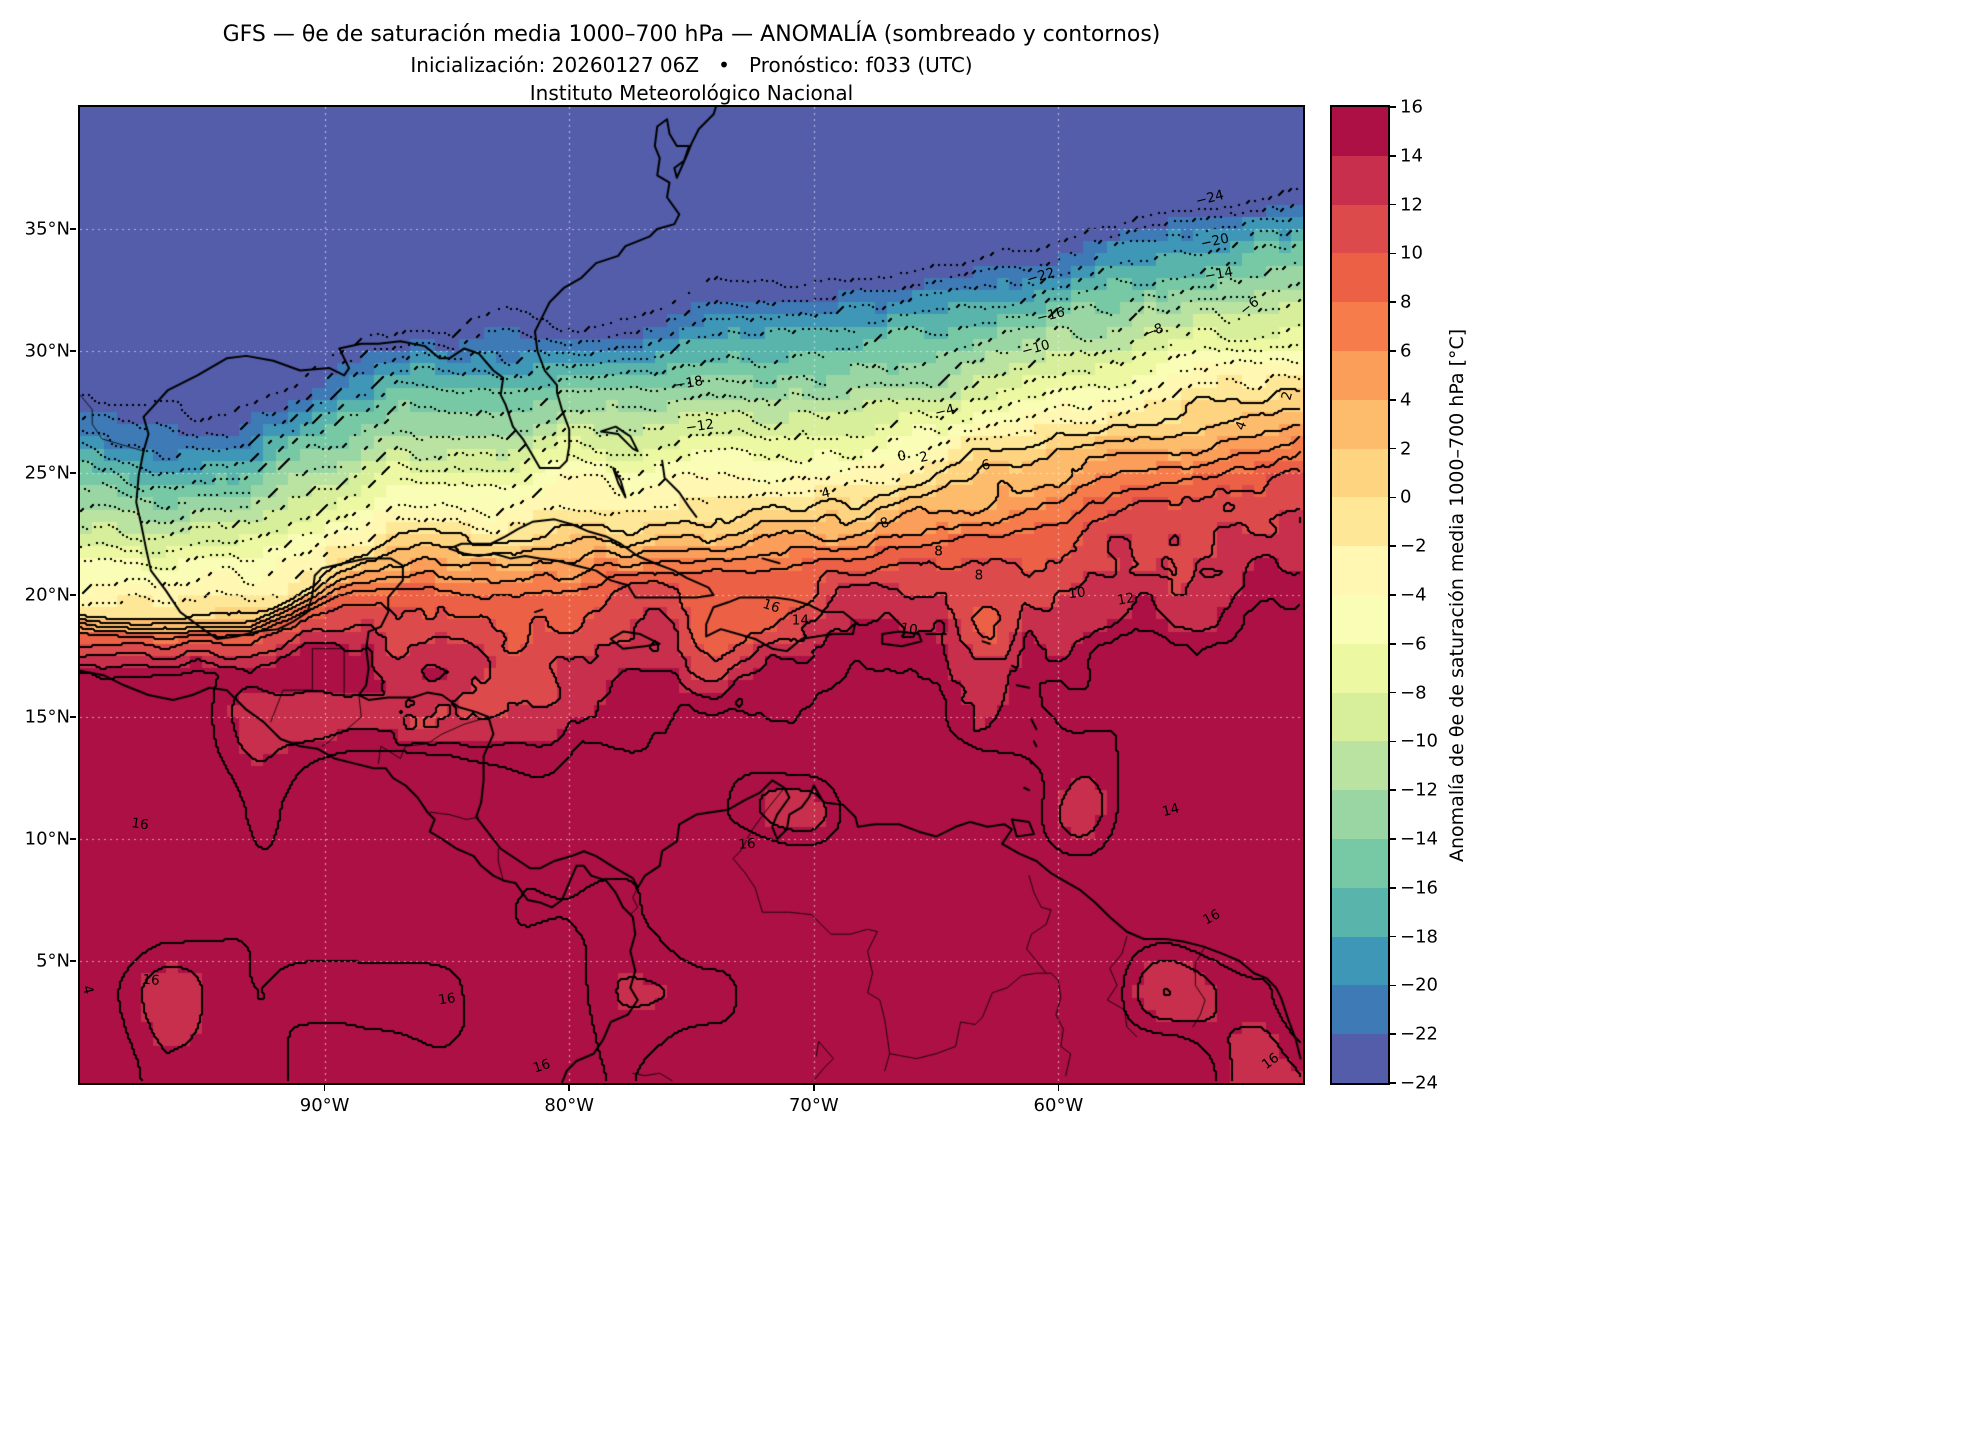  Describe the element at coordinates (47, 351) in the screenshot. I see `y-tick-label: 30°N` at that location.